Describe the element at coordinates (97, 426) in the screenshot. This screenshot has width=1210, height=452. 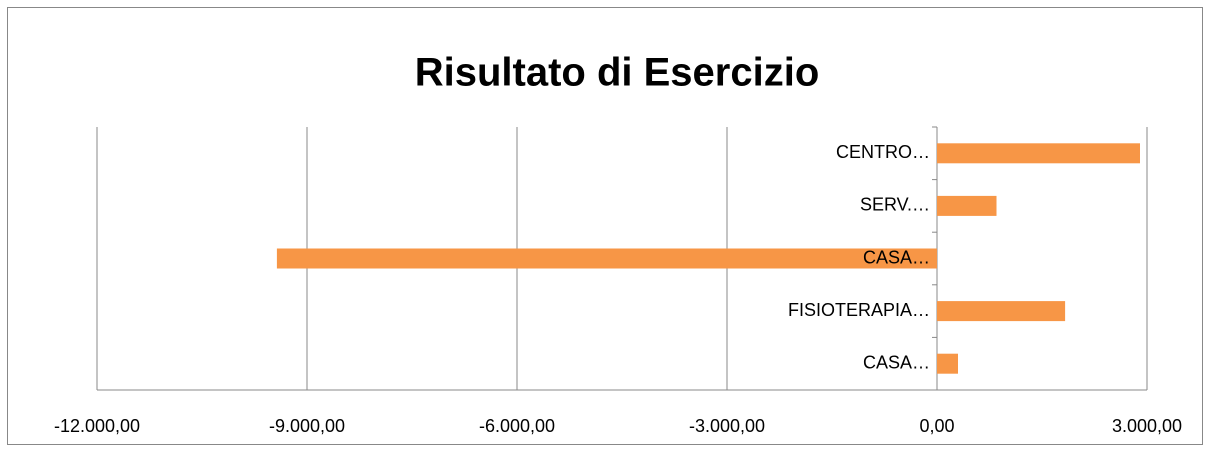
I see `x-tick-label: -12.000,00` at that location.